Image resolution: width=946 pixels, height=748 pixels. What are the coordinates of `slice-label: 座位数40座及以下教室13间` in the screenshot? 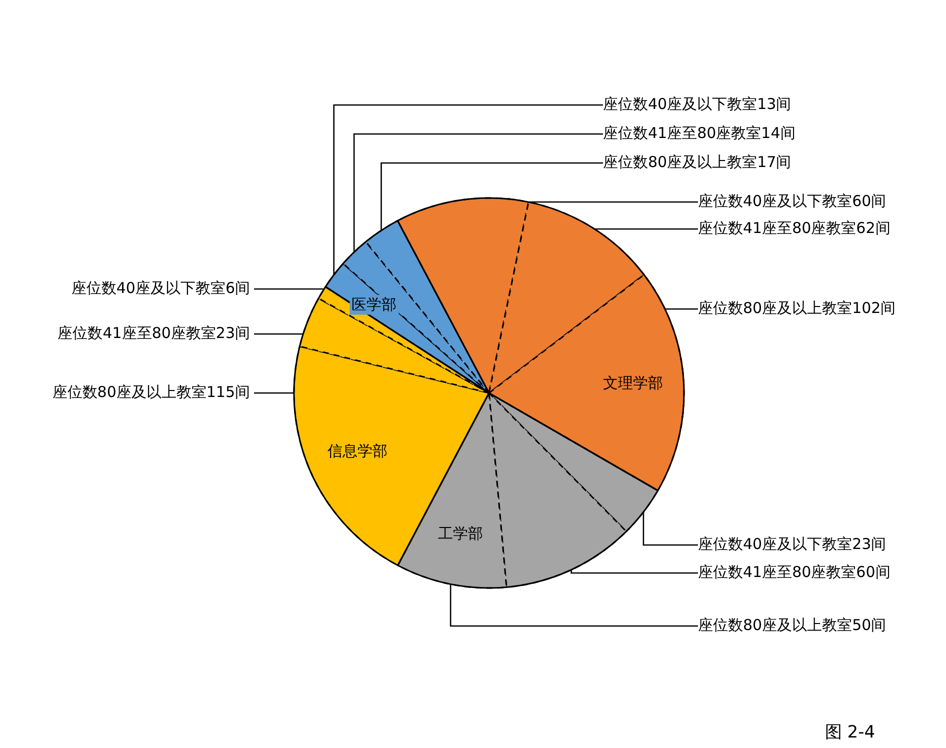 It's located at (697, 104).